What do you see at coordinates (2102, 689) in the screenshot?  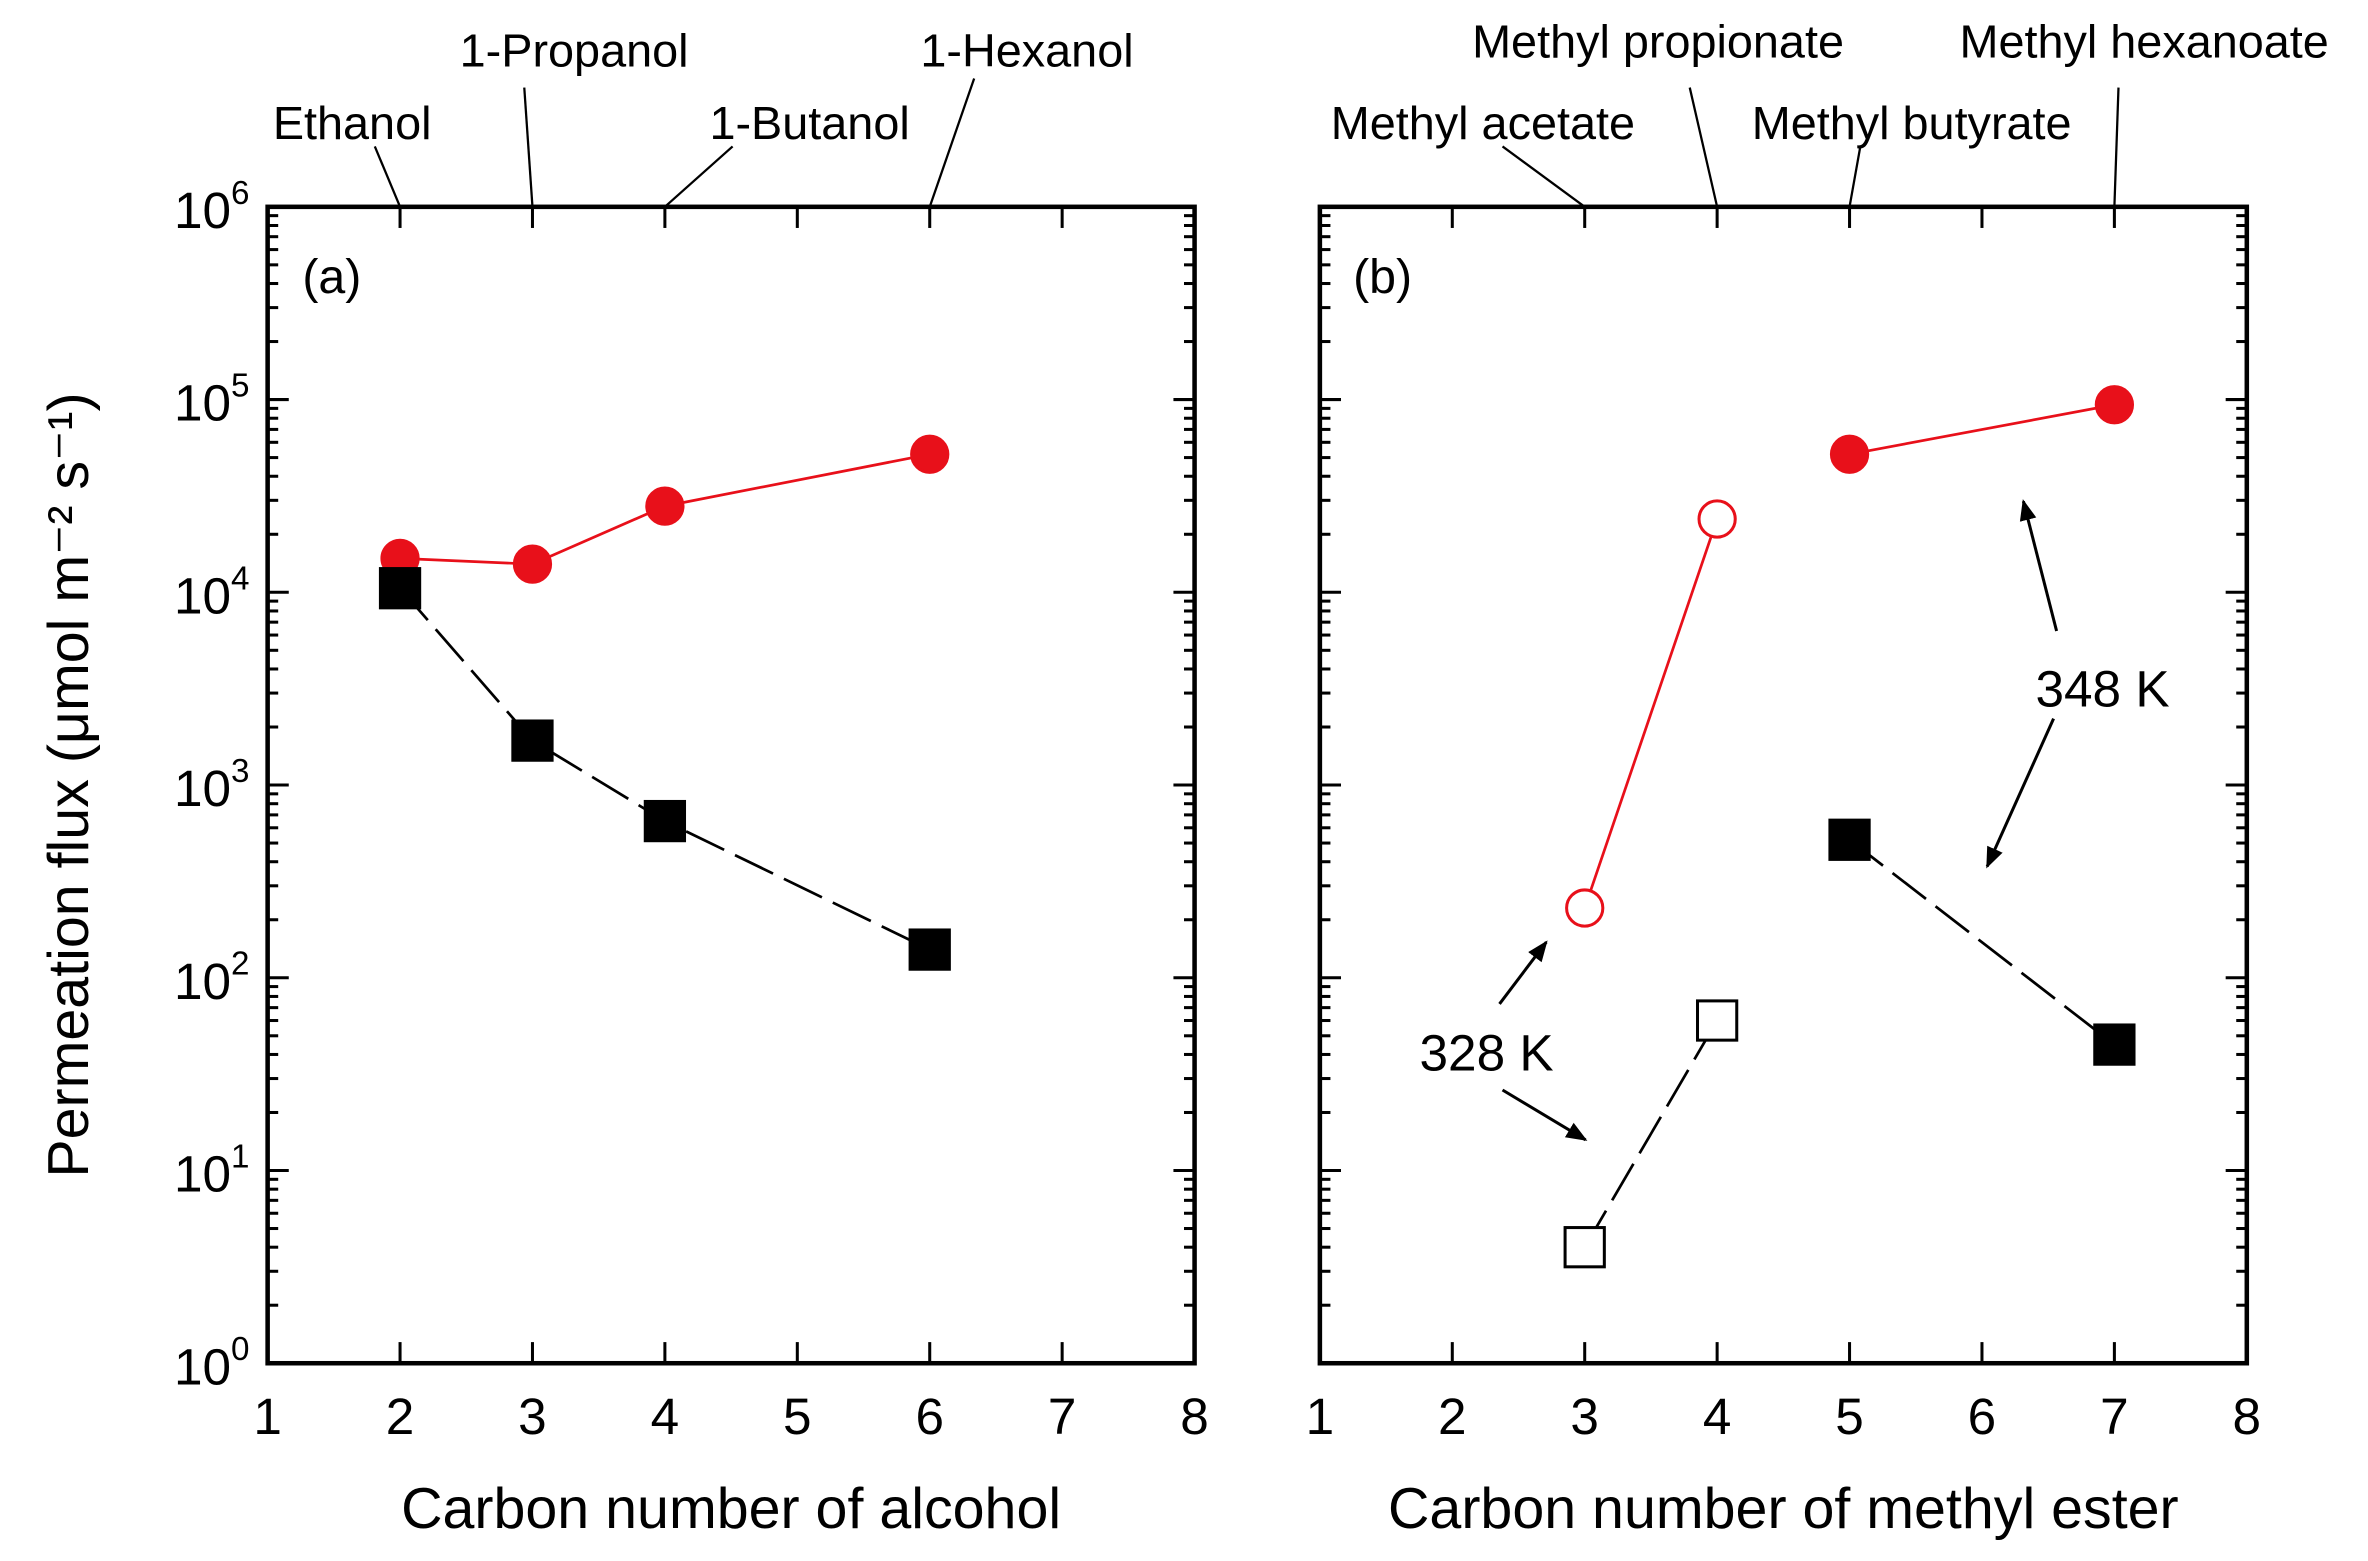 I see `annotation-348k: 348 K` at bounding box center [2102, 689].